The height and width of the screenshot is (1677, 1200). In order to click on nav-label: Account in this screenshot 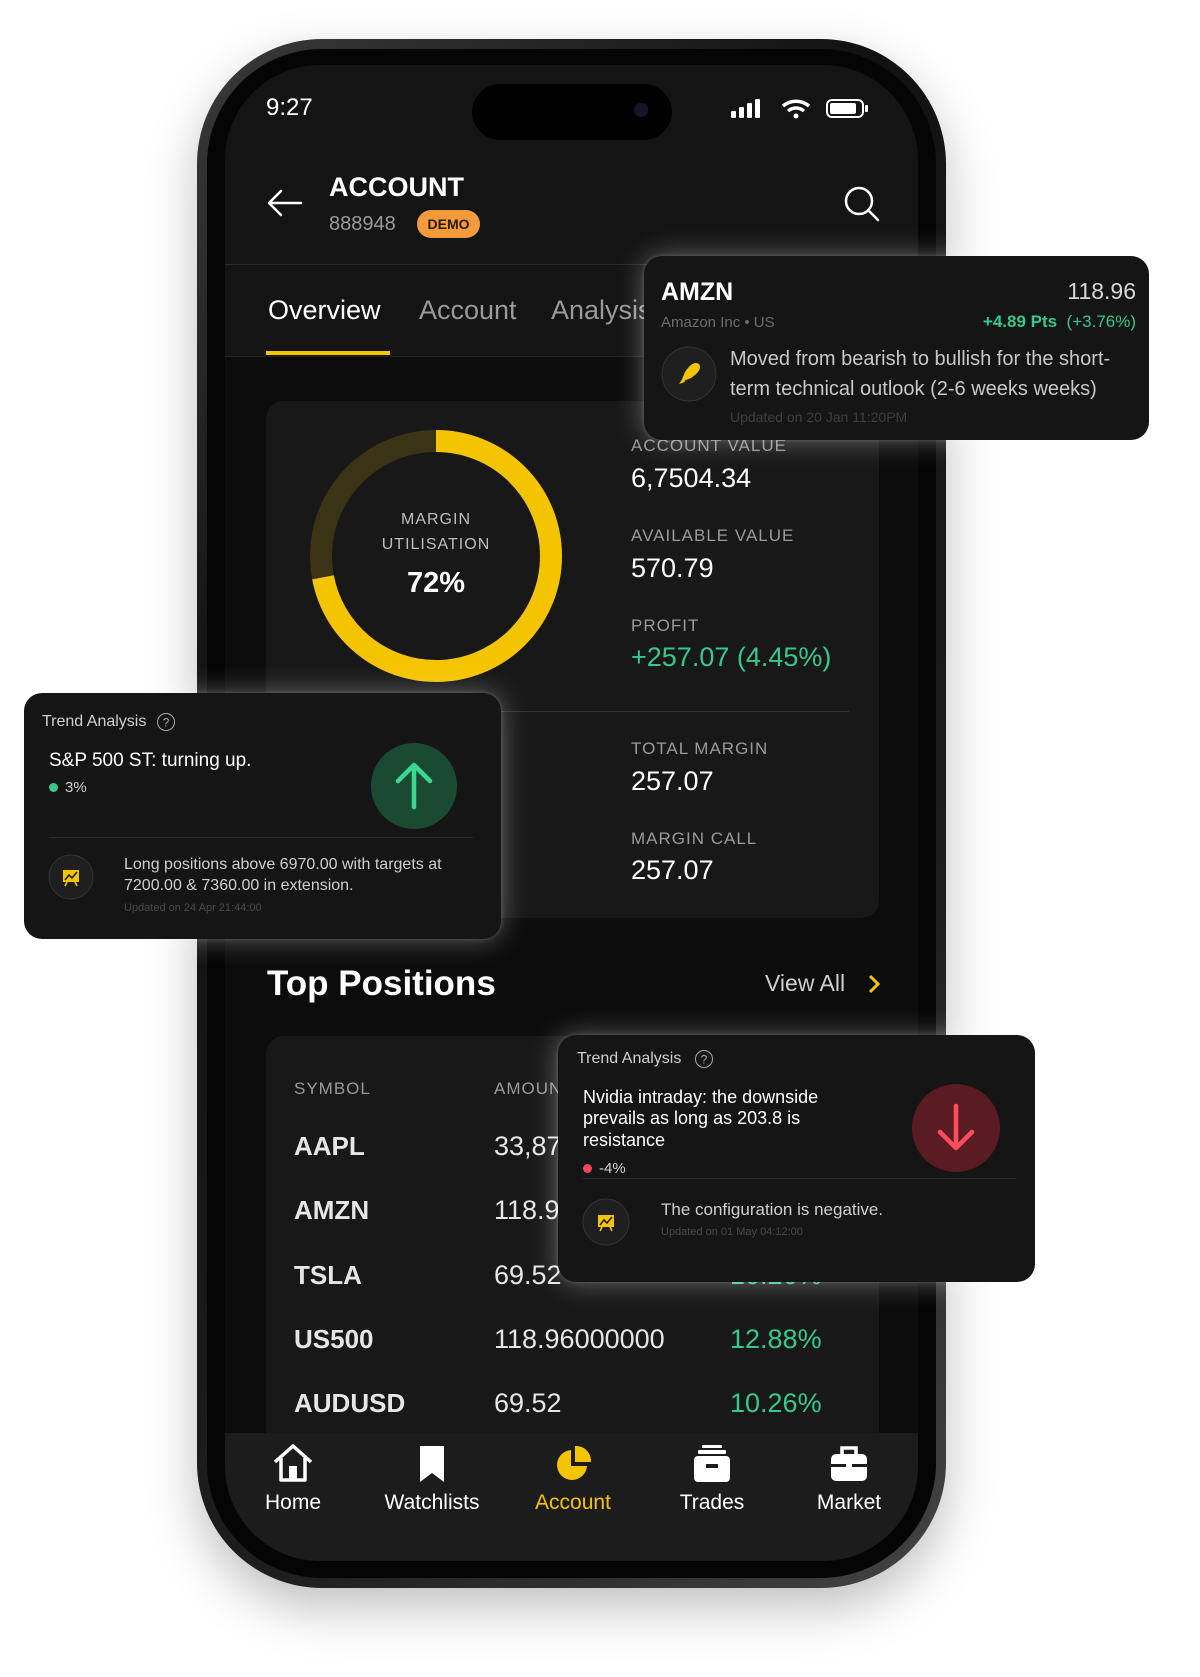, I will do `click(573, 1502)`.